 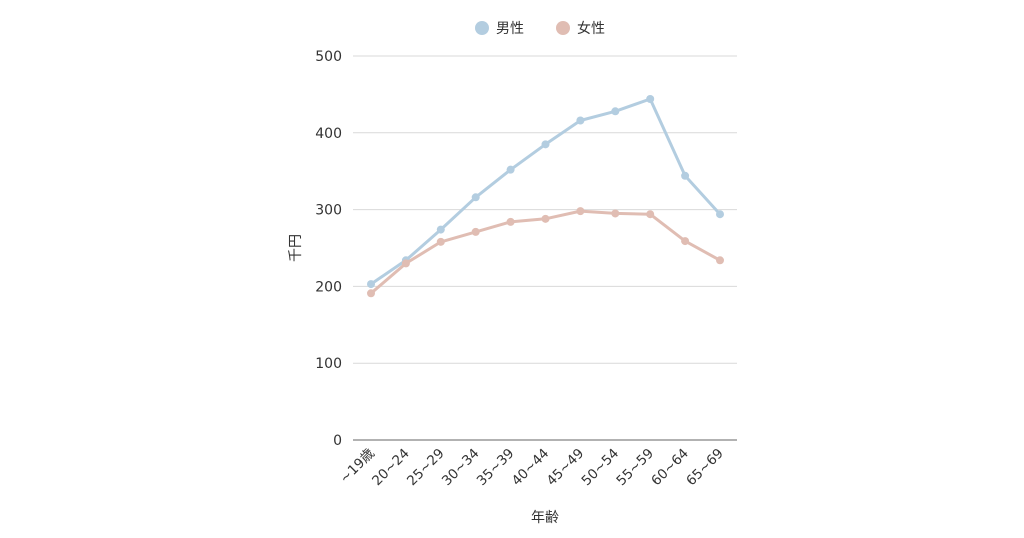 I want to click on legend-item: 男性, so click(x=499, y=29).